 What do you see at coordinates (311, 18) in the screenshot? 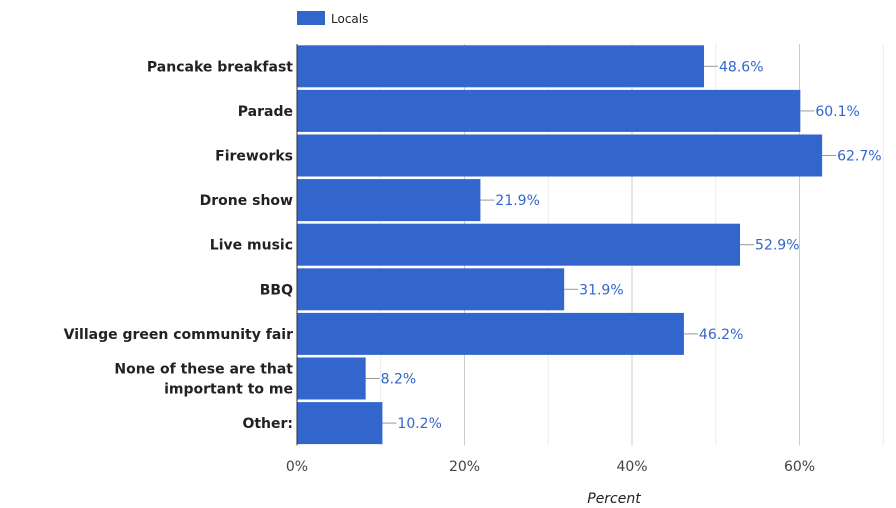
I see `legend-swatch` at bounding box center [311, 18].